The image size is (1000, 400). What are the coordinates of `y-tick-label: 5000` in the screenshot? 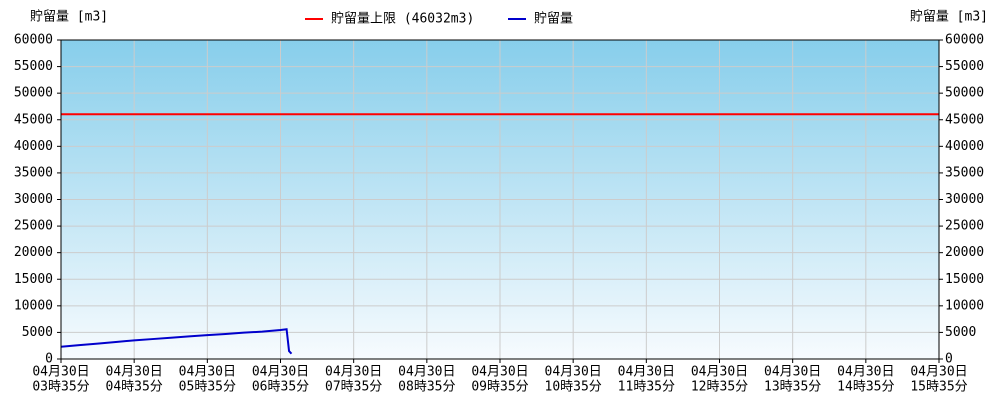 It's located at (37, 332).